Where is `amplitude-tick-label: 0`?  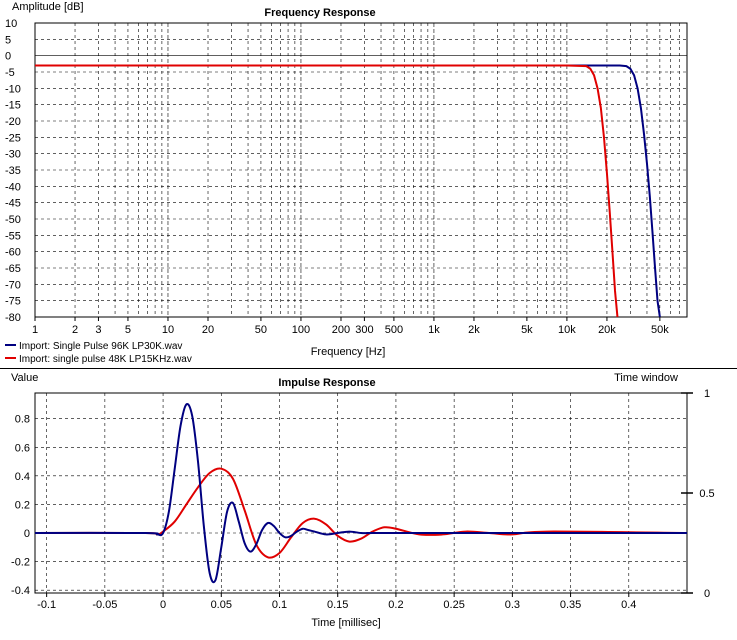 amplitude-tick-label: 0 is located at coordinates (8, 57).